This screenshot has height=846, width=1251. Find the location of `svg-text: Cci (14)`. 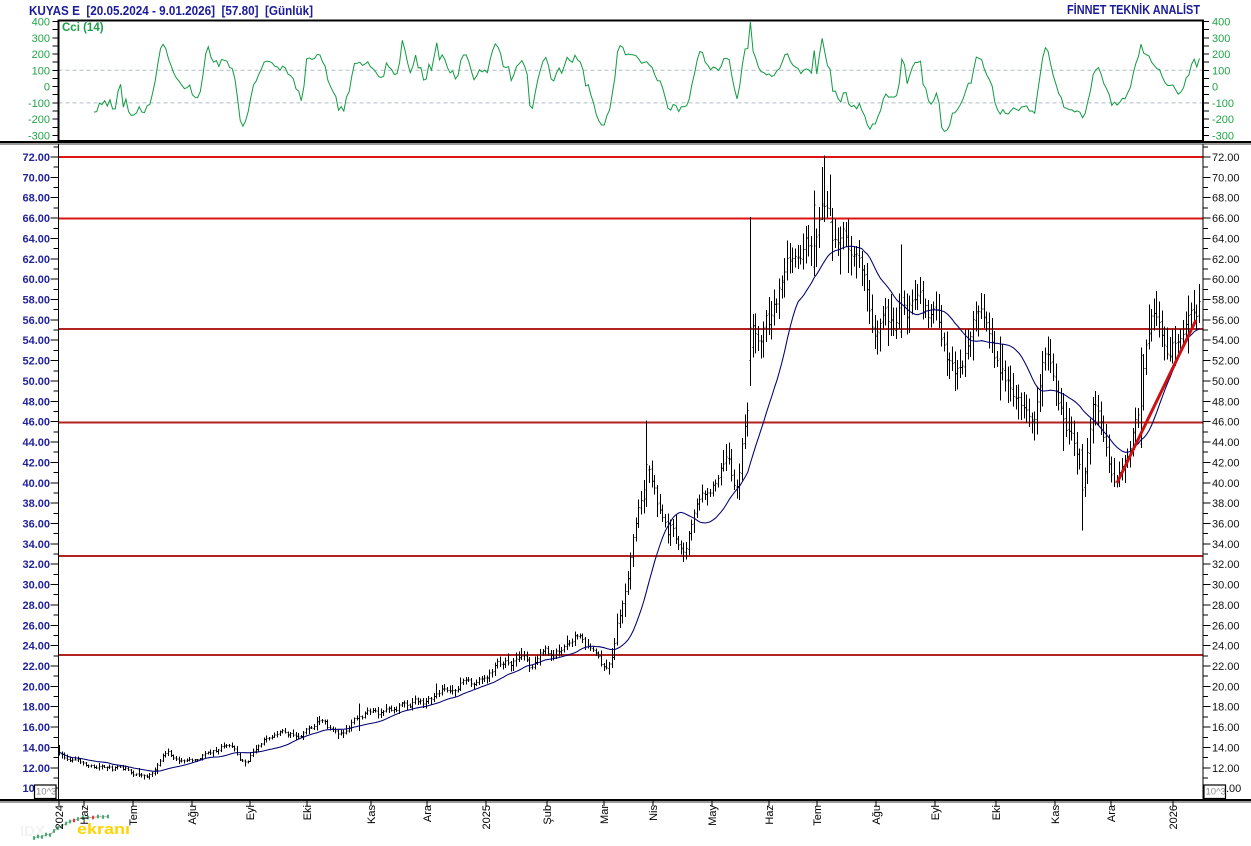

svg-text: Cci (14) is located at coordinates (83, 28).